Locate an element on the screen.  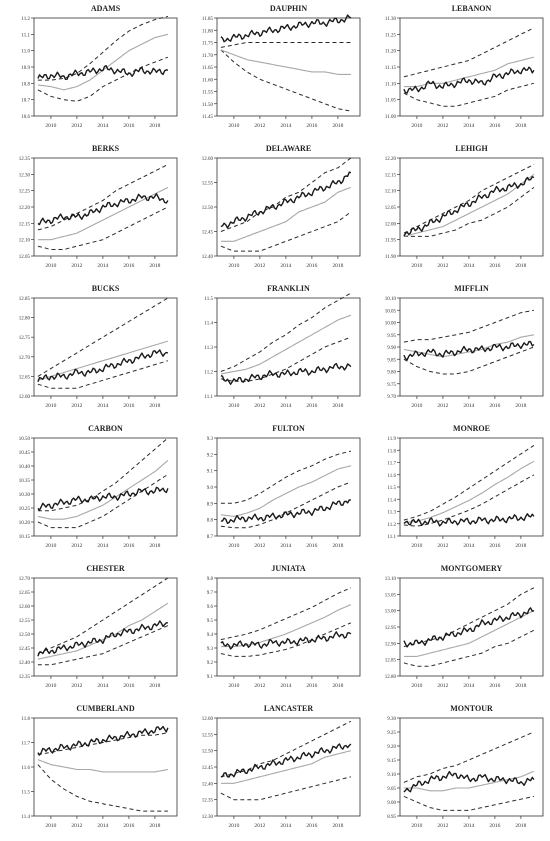
y-tick-label: 11.10 is located at coordinates (391, 84).